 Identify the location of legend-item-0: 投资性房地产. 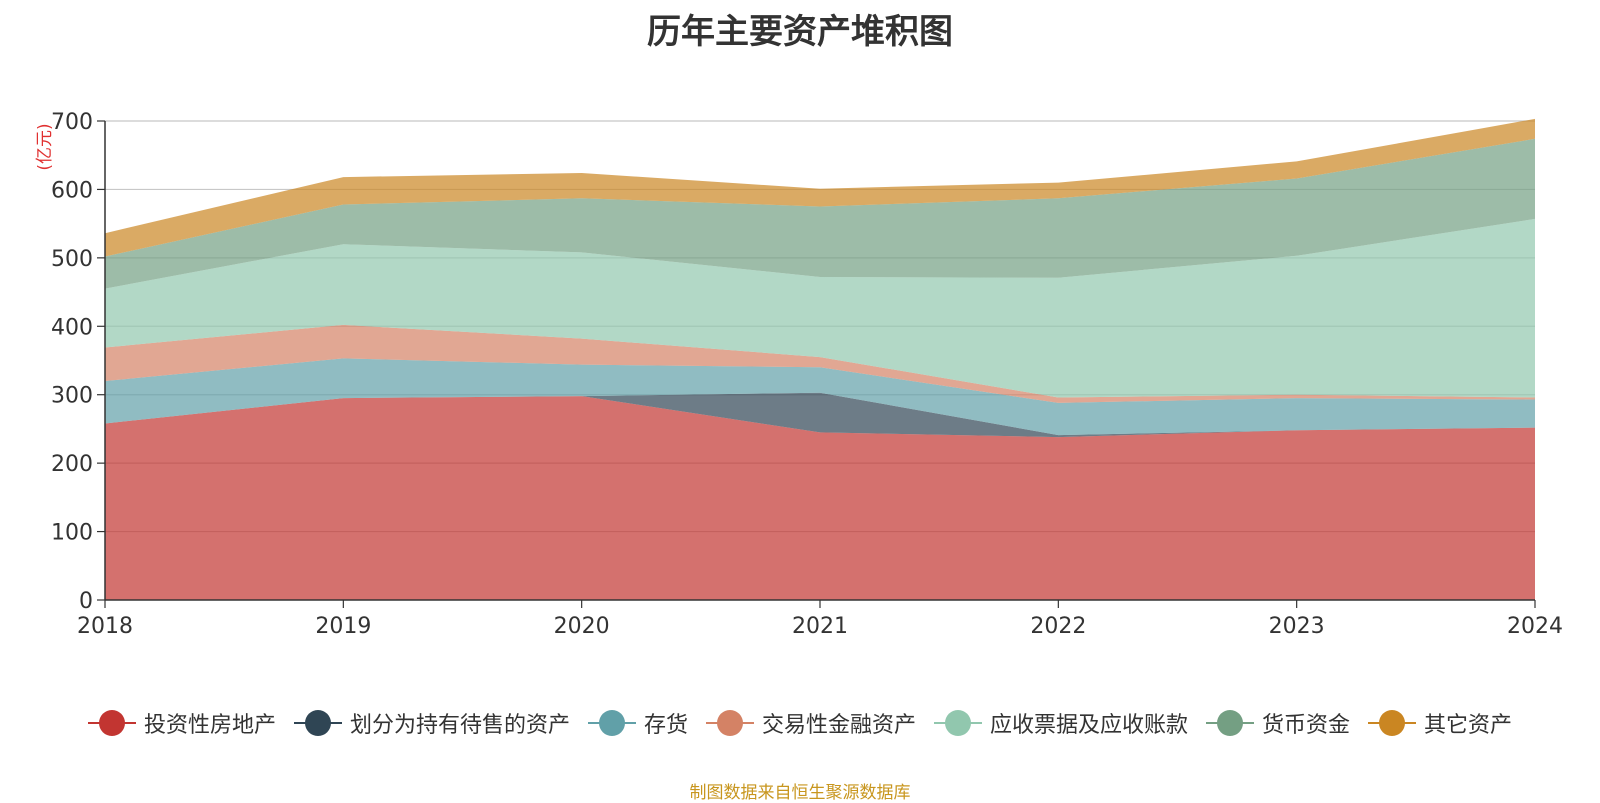
(181, 723).